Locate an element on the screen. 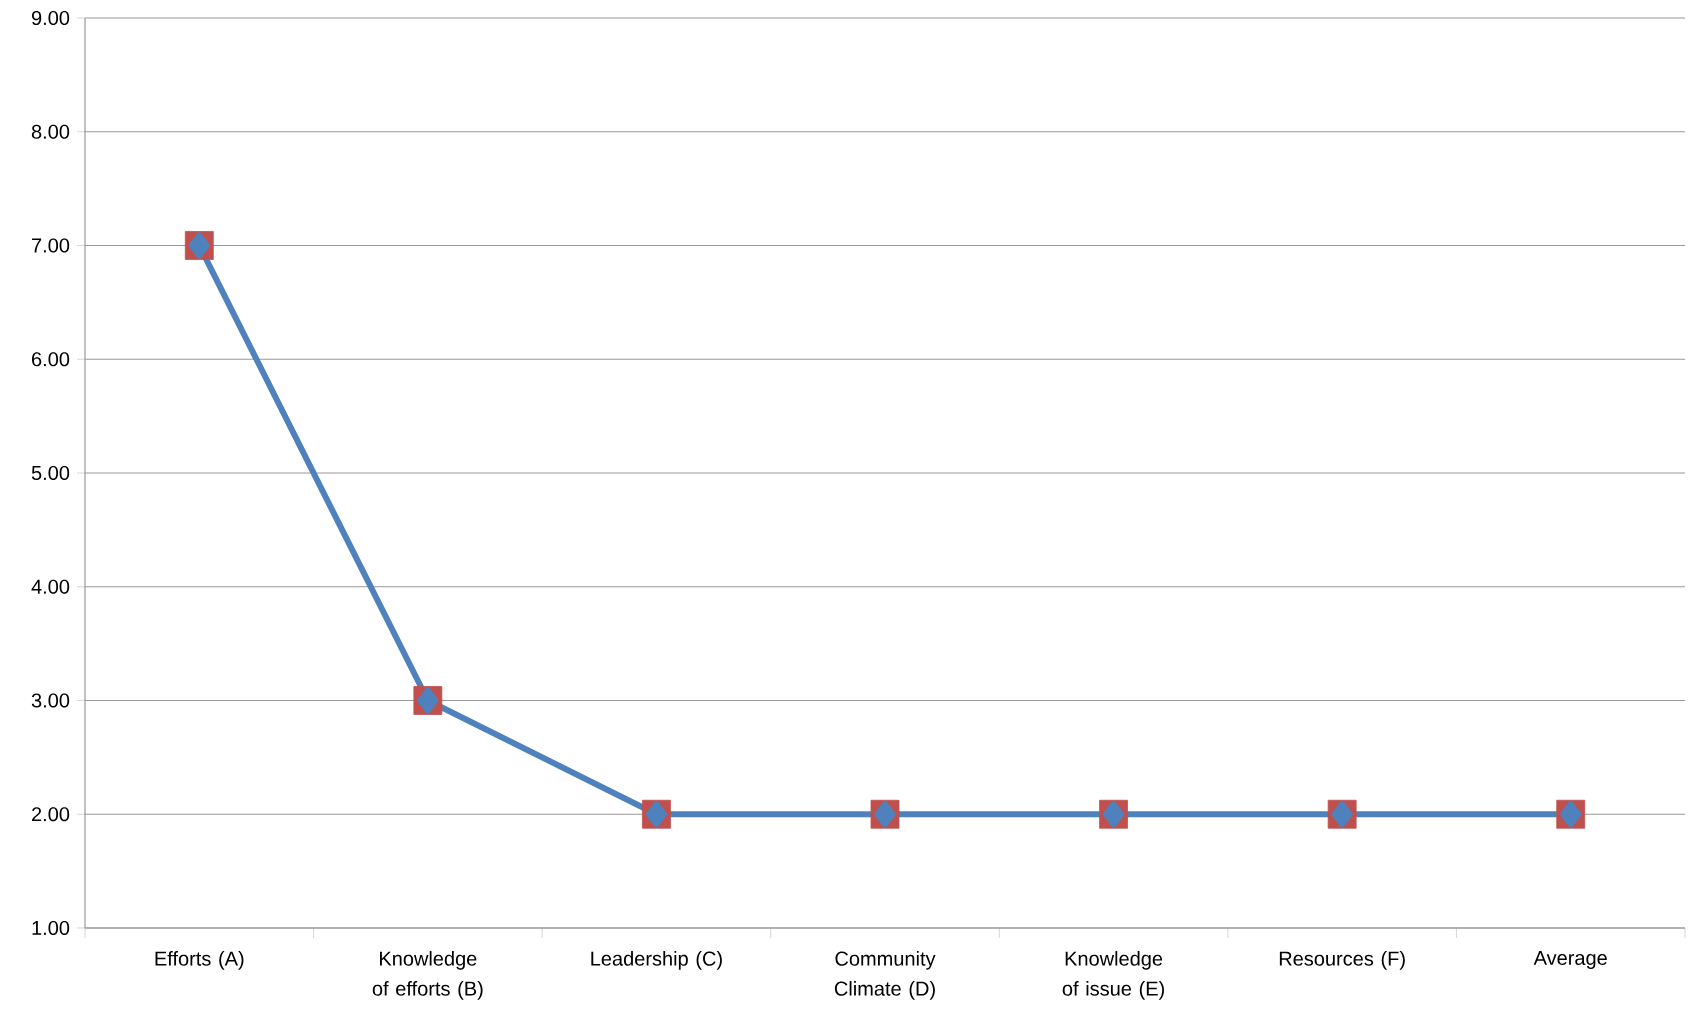  y-tick-label: 8.00 is located at coordinates (50, 131).